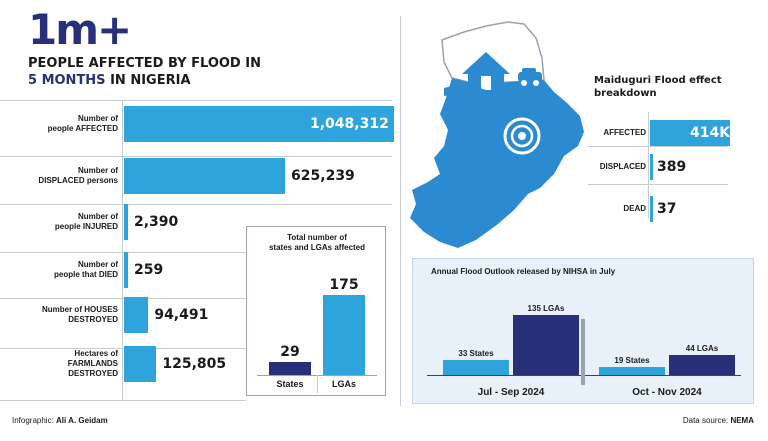 The height and width of the screenshot is (441, 768). What do you see at coordinates (343, 384) in the screenshot?
I see `sl-category-label: LGAs` at bounding box center [343, 384].